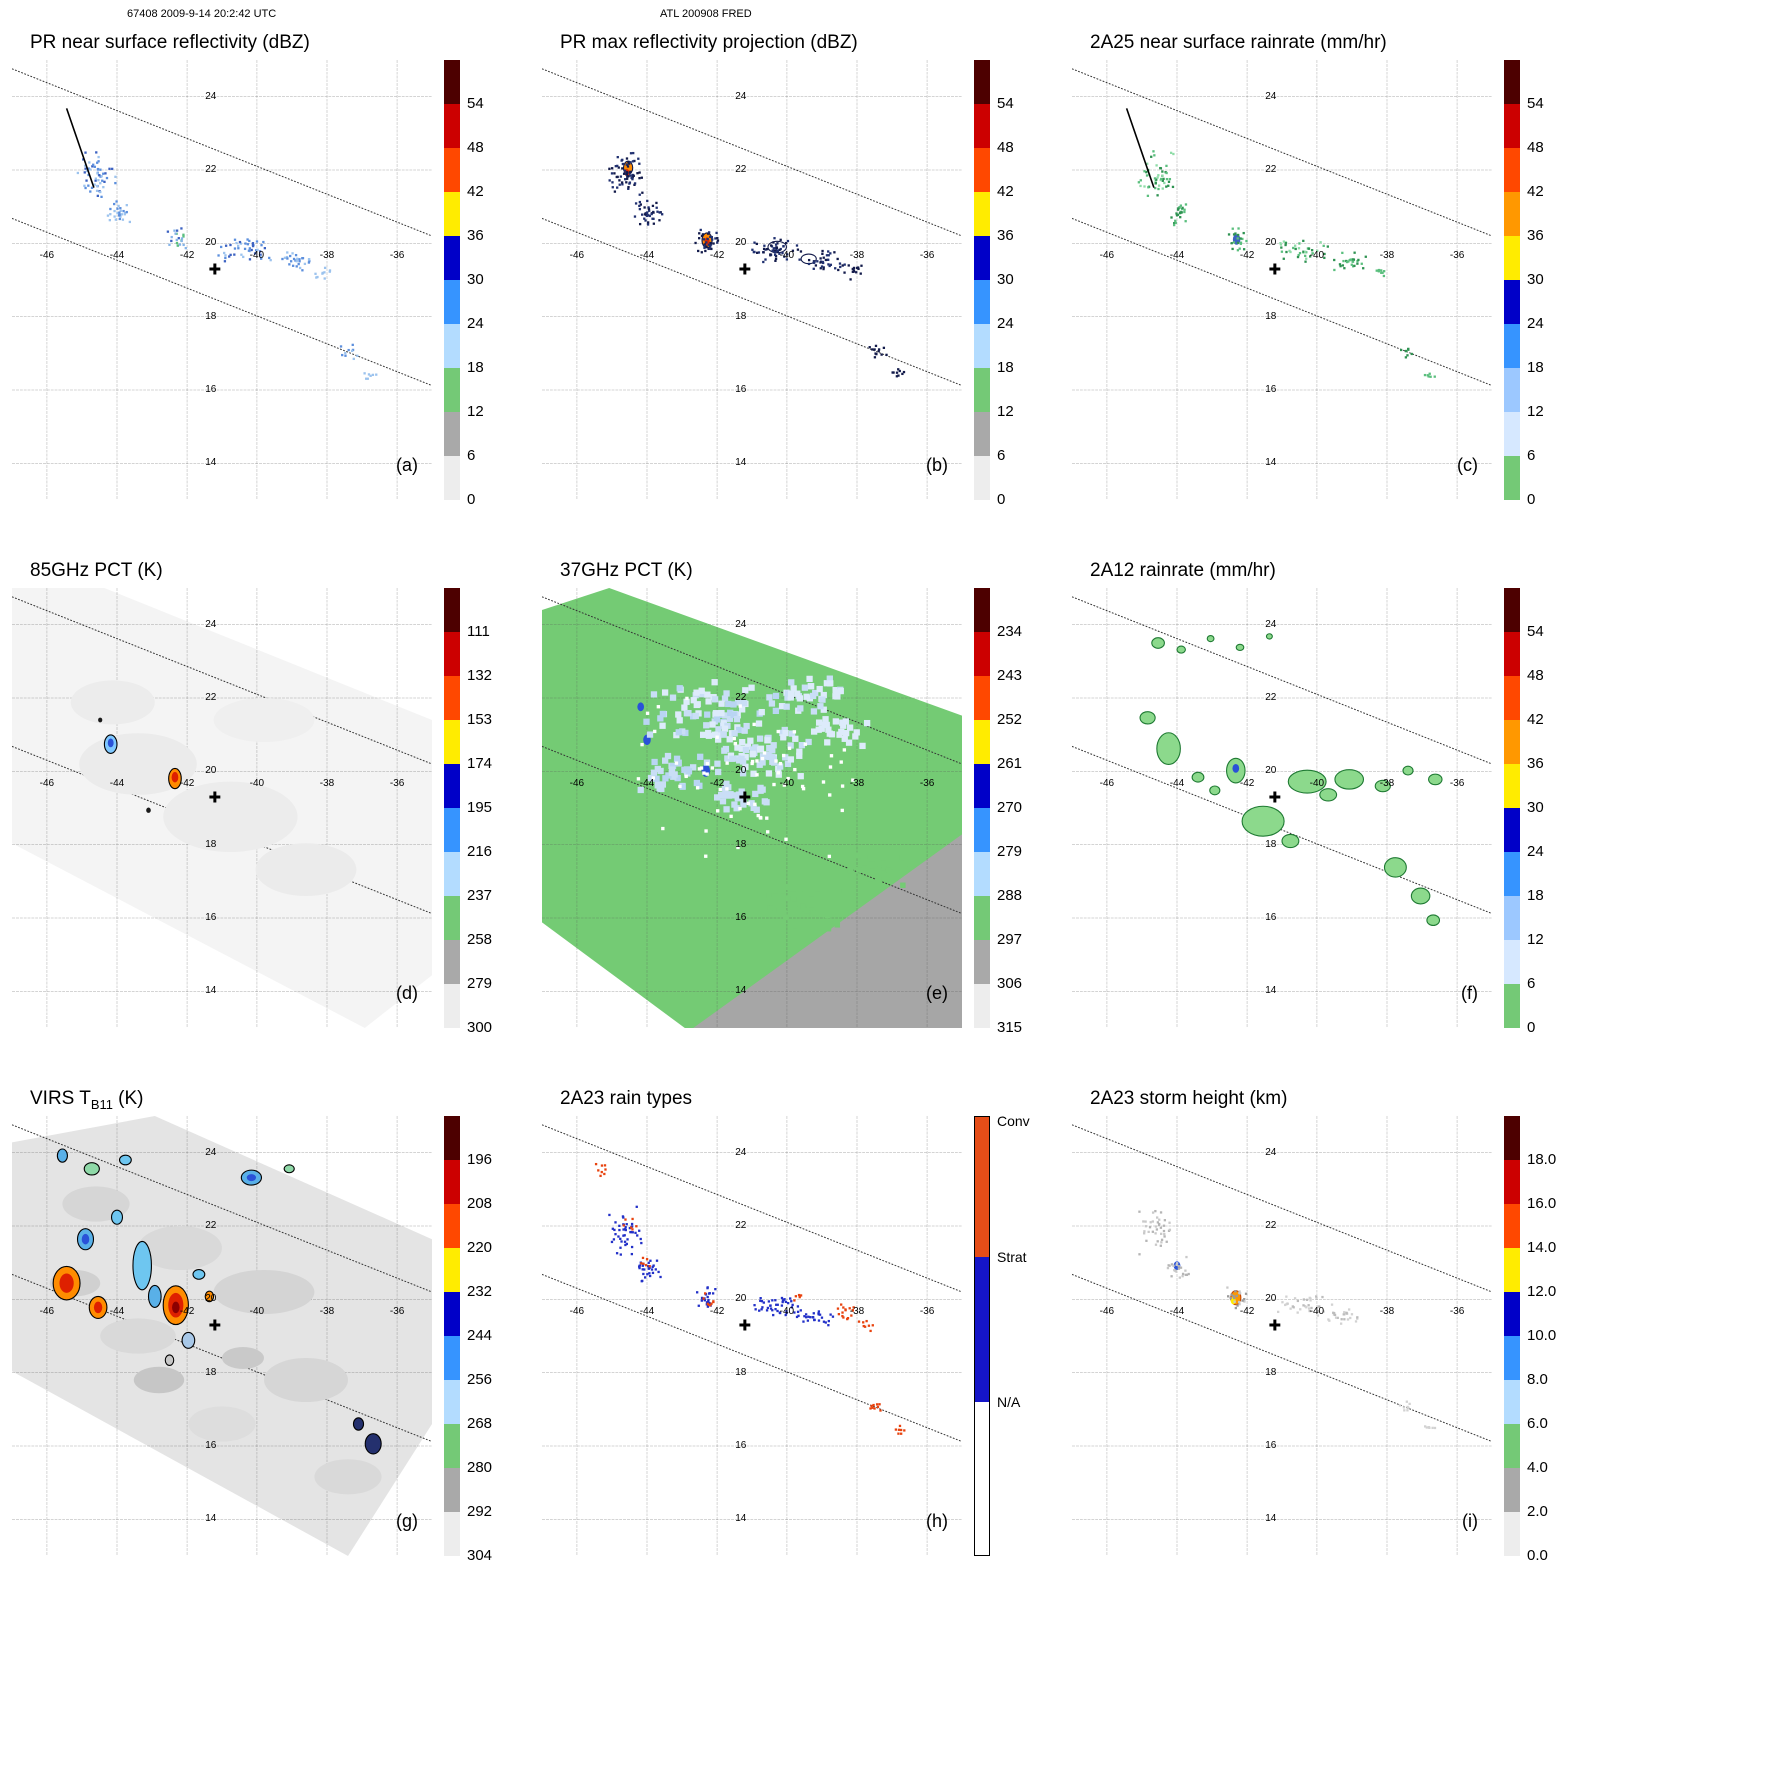 The width and height of the screenshot is (1771, 1771). Describe the element at coordinates (1028, 1334) in the screenshot. I see `colorbar-tick-labels: Conv Strat N/A` at that location.